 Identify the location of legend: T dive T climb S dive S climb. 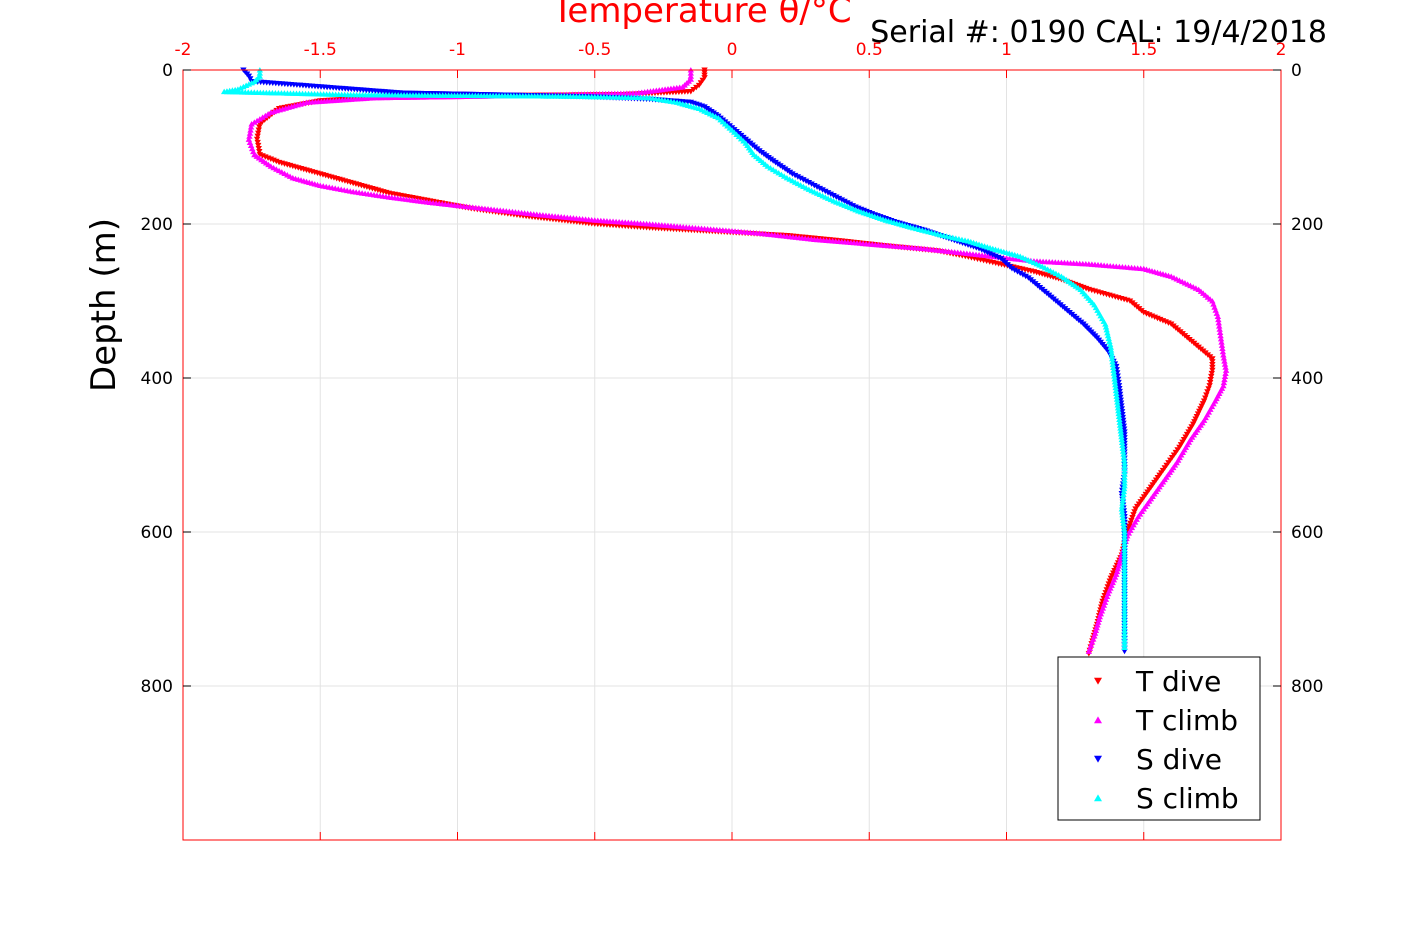
(1159, 738).